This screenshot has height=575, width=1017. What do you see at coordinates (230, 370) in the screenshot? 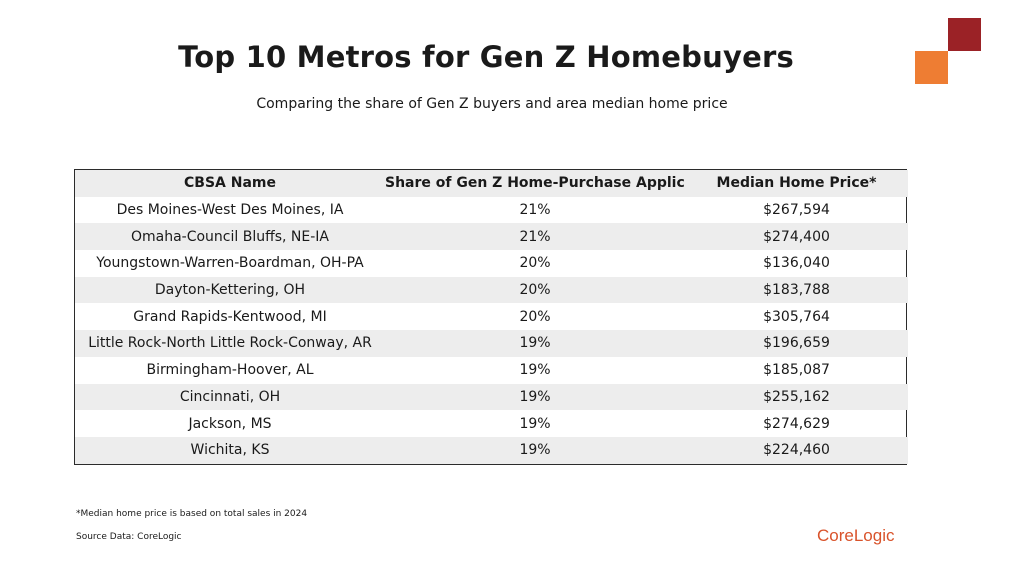
I see `cell-cbsa-name: Birmingham-Hoover, AL` at bounding box center [230, 370].